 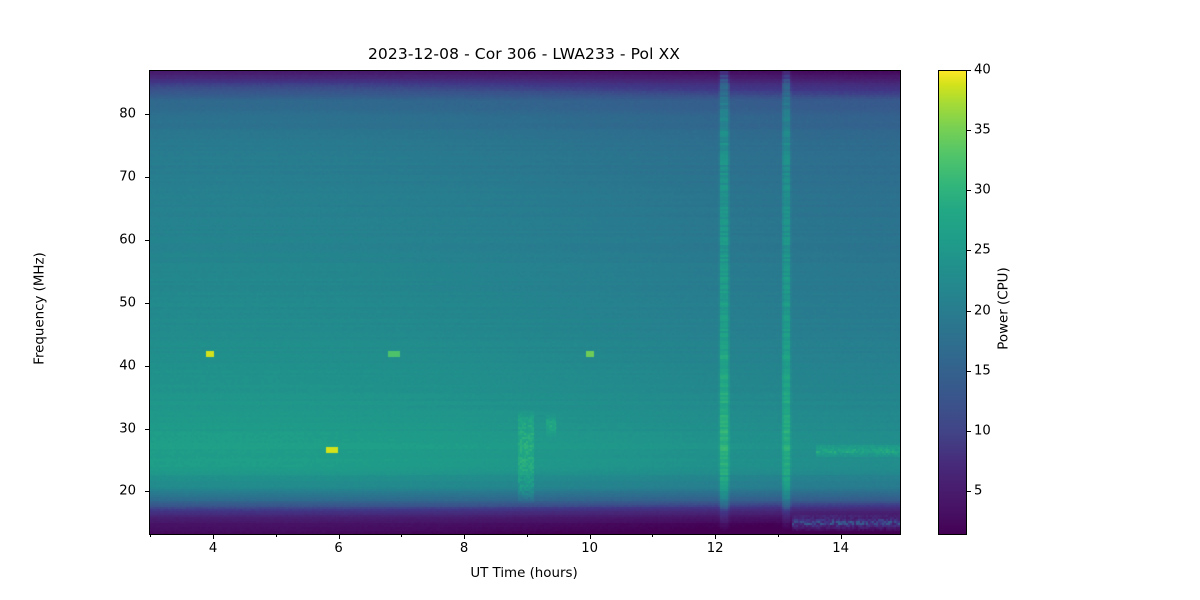 I want to click on colorbar-tick-label: 40, so click(x=982, y=70).